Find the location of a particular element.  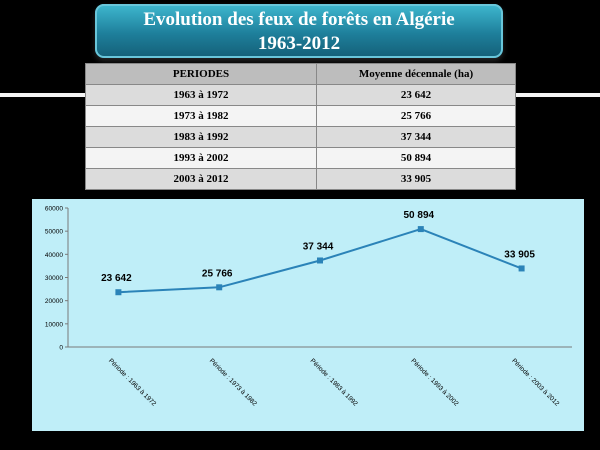

table-row: 1983 à 1992 37 344 is located at coordinates (300, 137).